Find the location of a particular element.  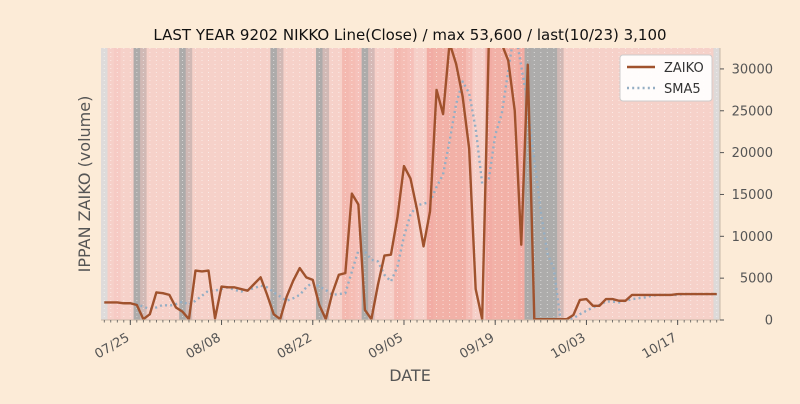

x-tick-label: 08/08 is located at coordinates (204, 346).